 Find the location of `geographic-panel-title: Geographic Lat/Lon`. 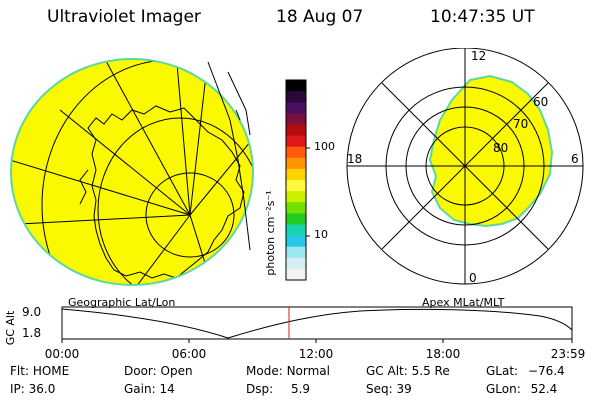

geographic-panel-title: Geographic Lat/Lon is located at coordinates (122, 302).